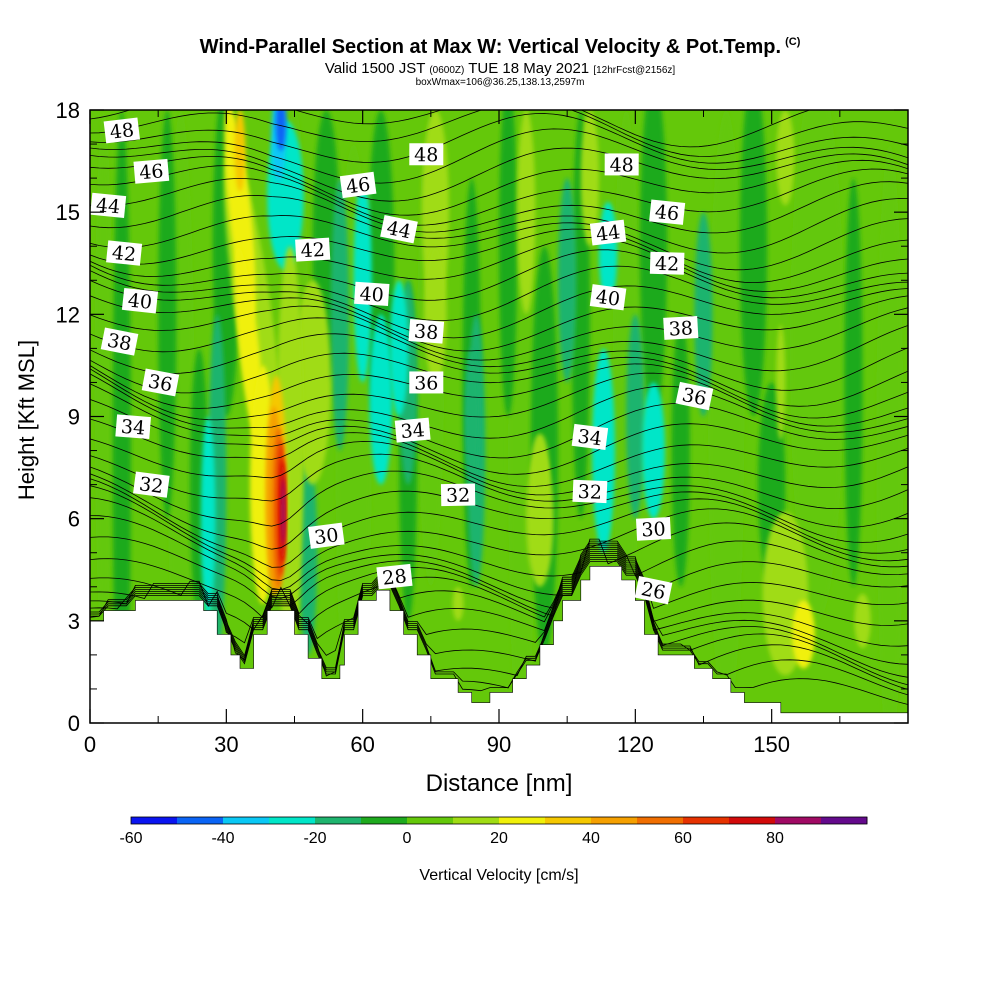  I want to click on x-axis-label: Distance [nm], so click(499, 783).